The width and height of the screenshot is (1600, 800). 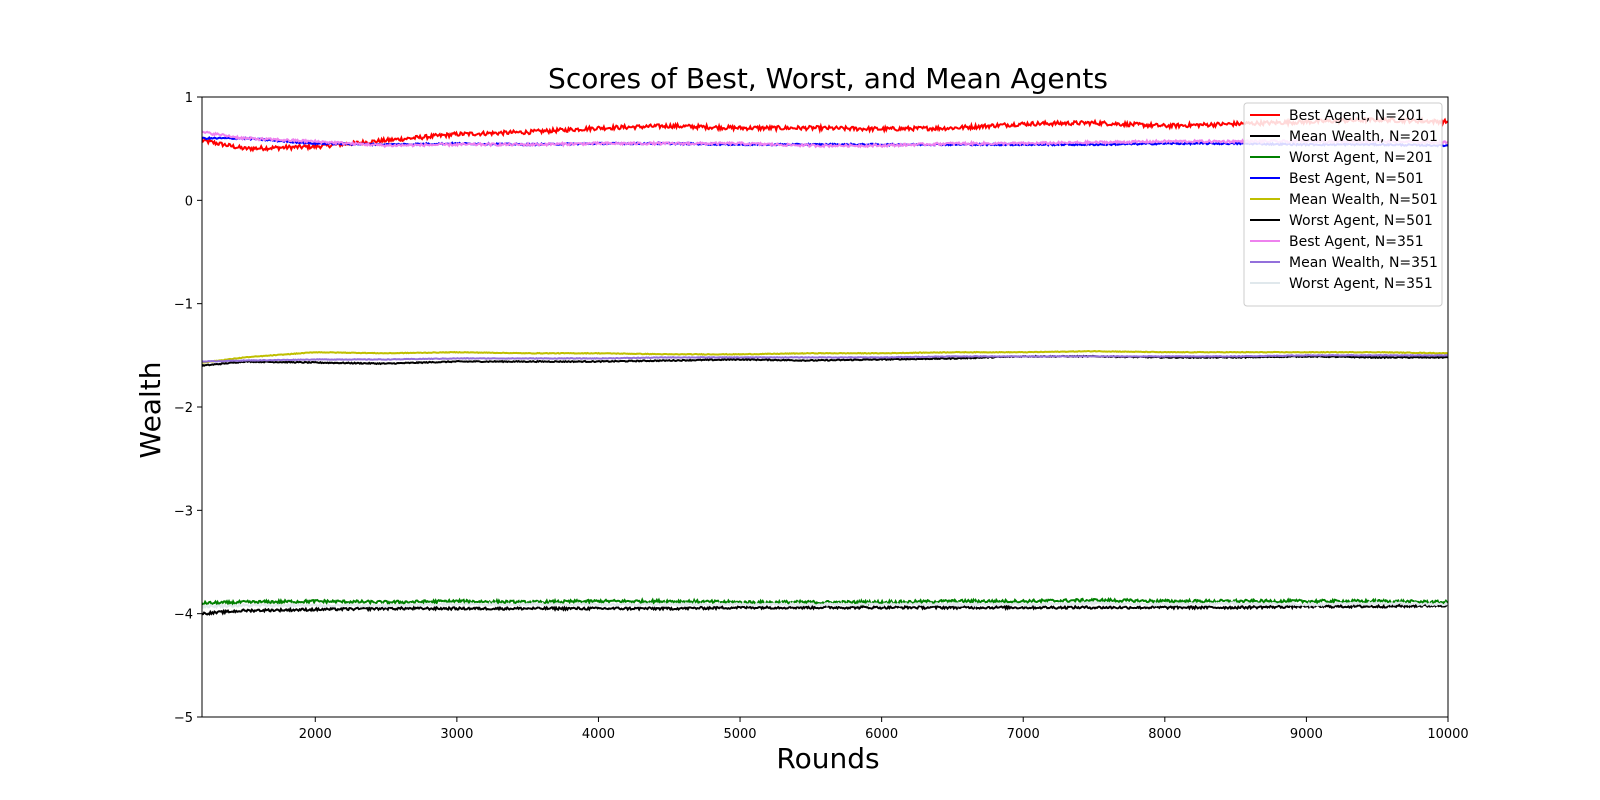 I want to click on x-tick-label: 6000, so click(x=881, y=734).